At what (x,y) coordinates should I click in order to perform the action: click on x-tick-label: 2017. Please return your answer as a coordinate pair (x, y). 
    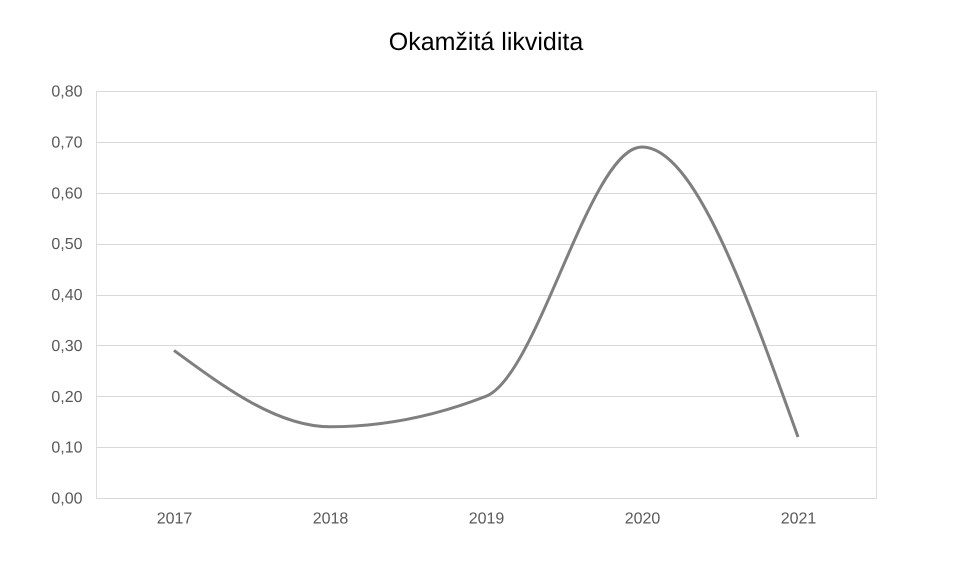
    Looking at the image, I should click on (174, 519).